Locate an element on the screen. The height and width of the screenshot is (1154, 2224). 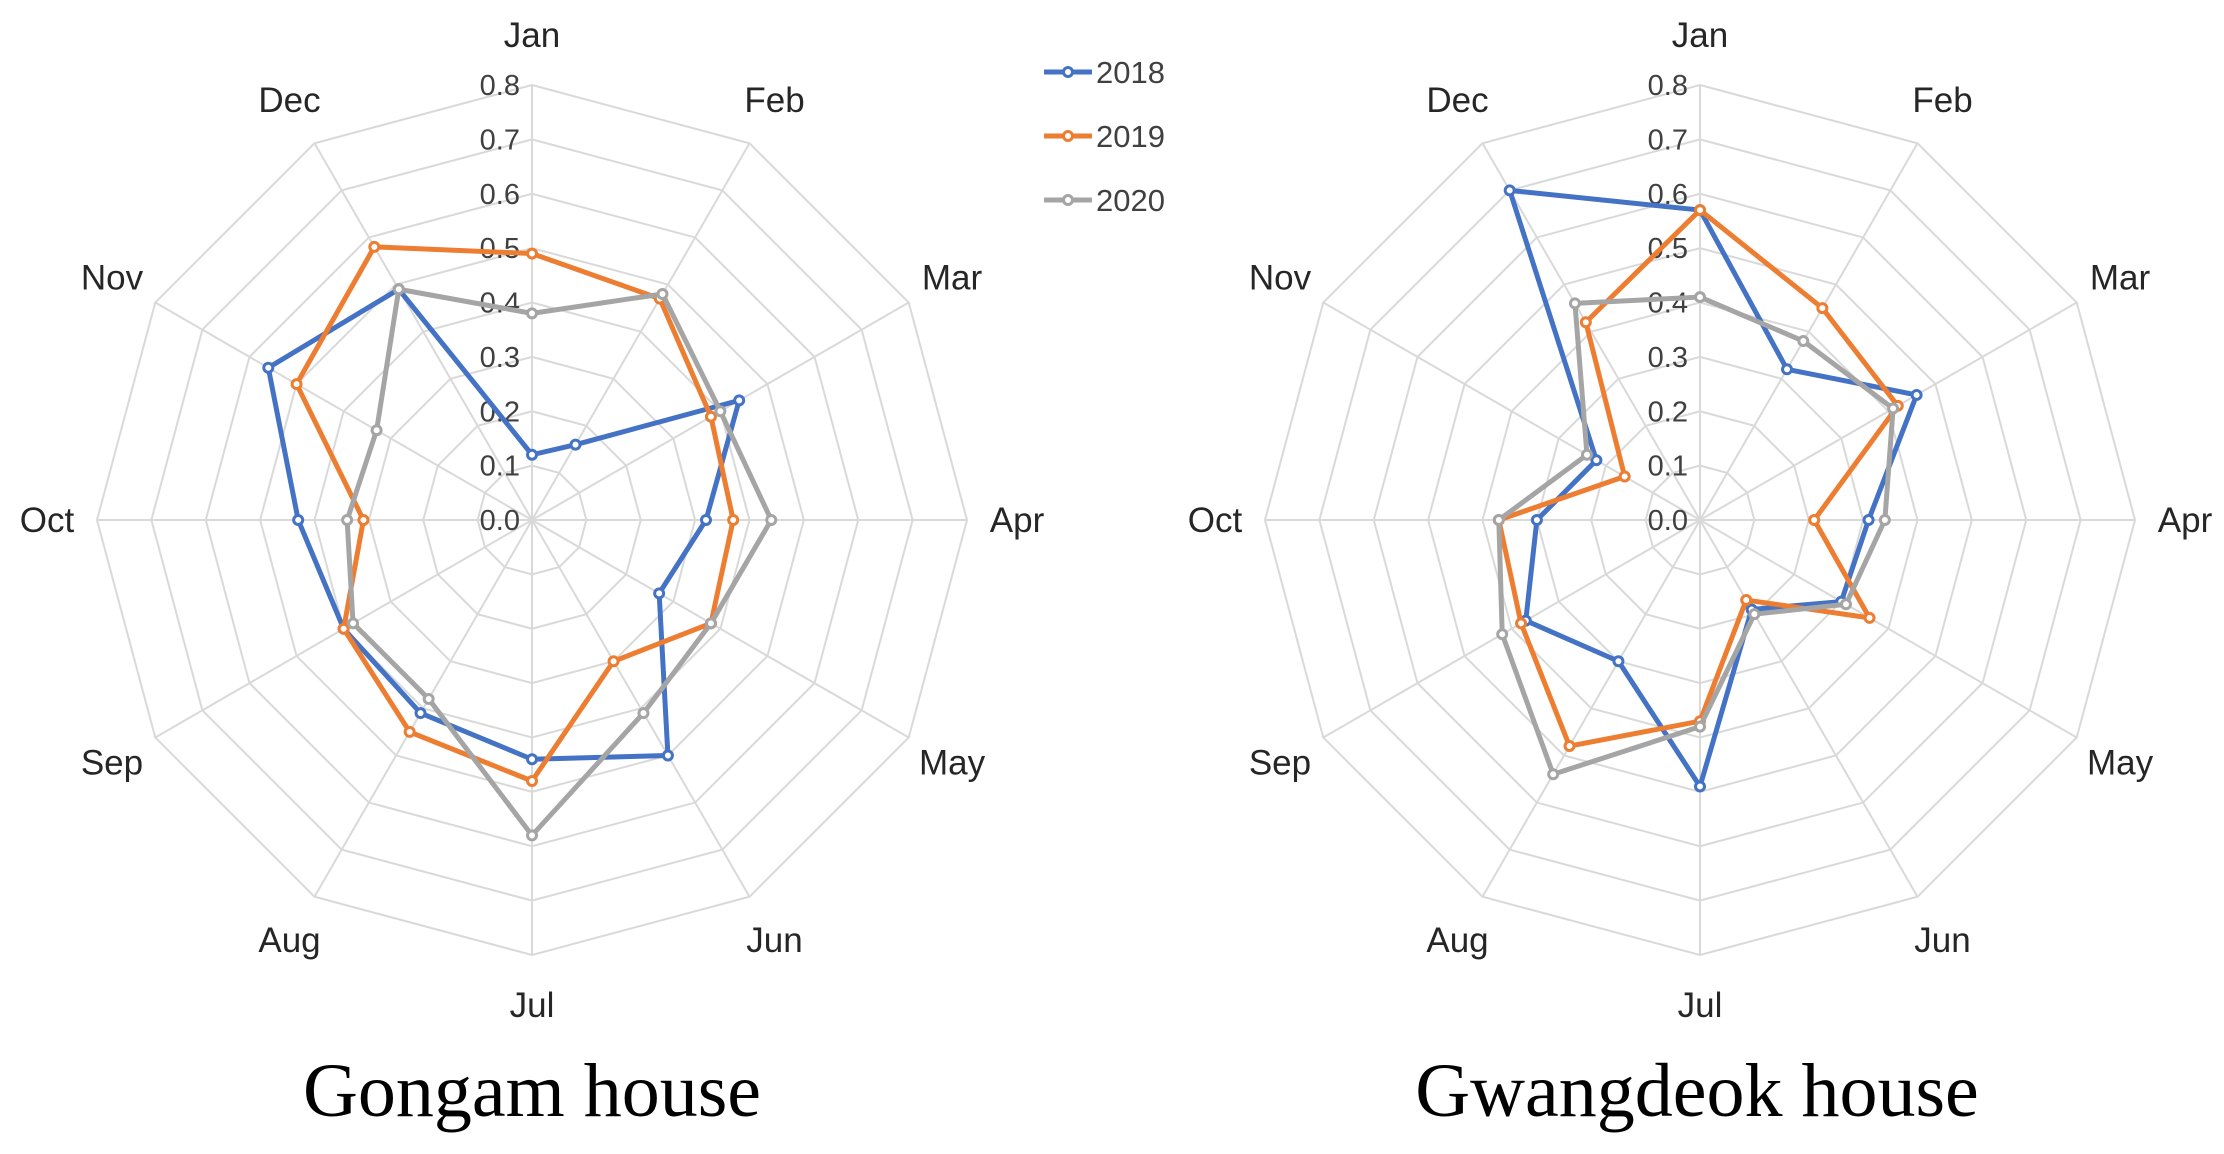
data-point-2019-nov is located at coordinates (296, 384).